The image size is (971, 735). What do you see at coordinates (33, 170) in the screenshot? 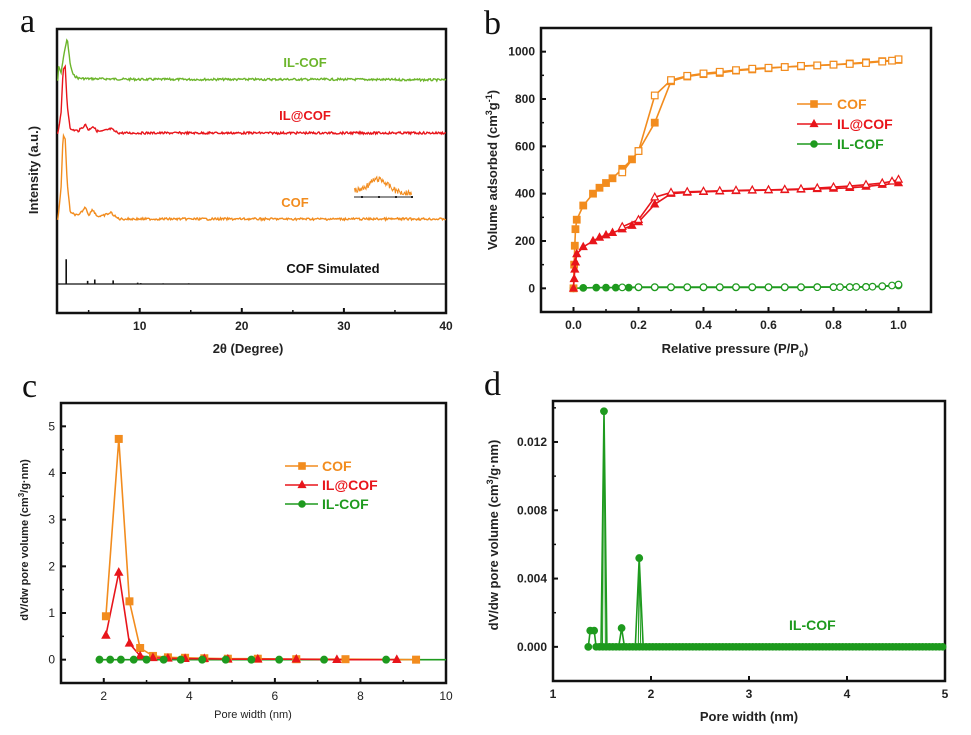
I see `panel-a-ylabel: Intensity (a.u.)` at bounding box center [33, 170].